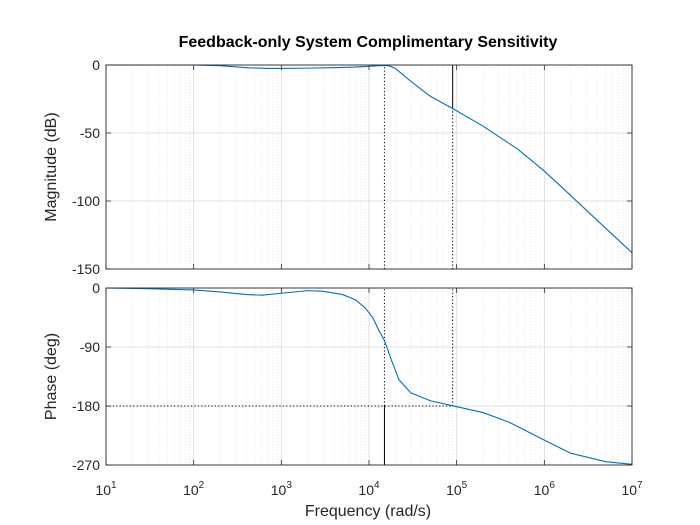 This screenshot has width=700, height=525. Describe the element at coordinates (90, 347) in the screenshot. I see `y-tick-label: -90` at that location.